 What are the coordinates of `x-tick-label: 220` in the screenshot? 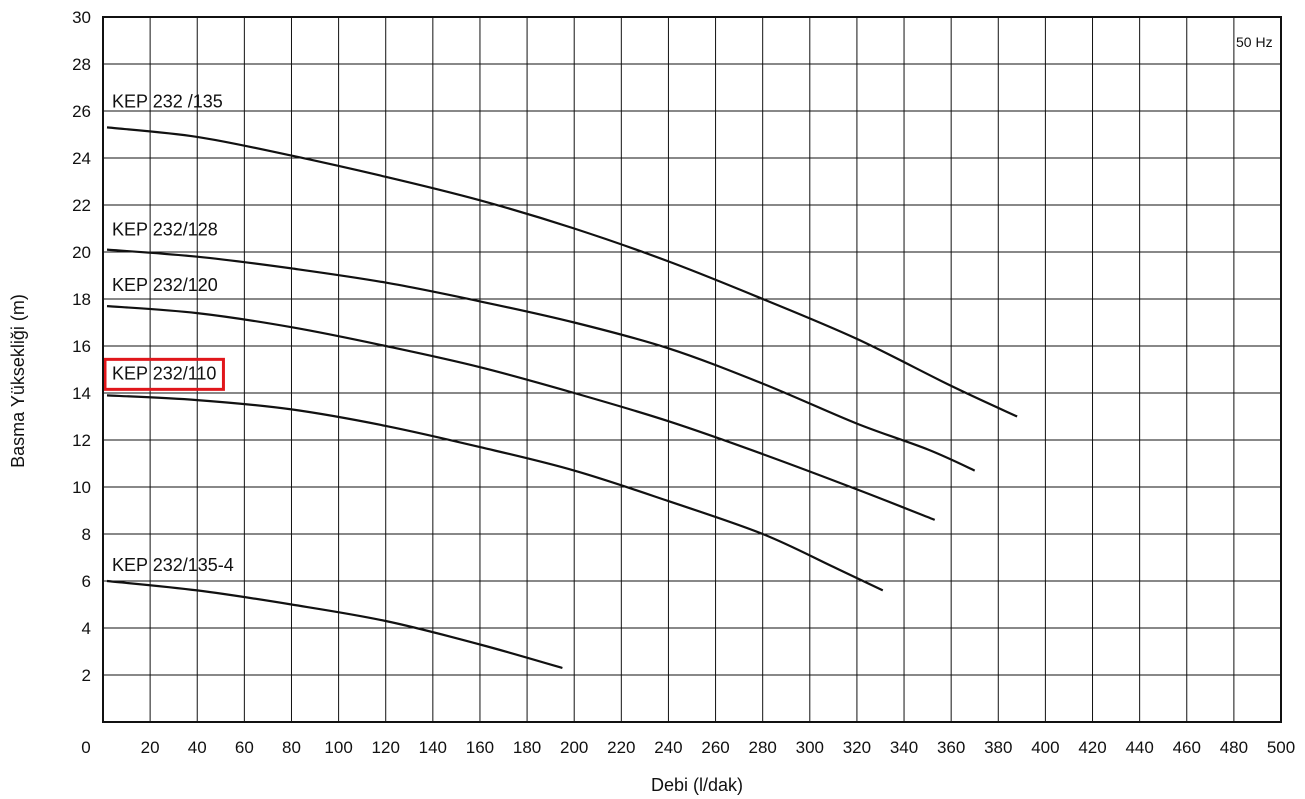 It's located at (621, 747).